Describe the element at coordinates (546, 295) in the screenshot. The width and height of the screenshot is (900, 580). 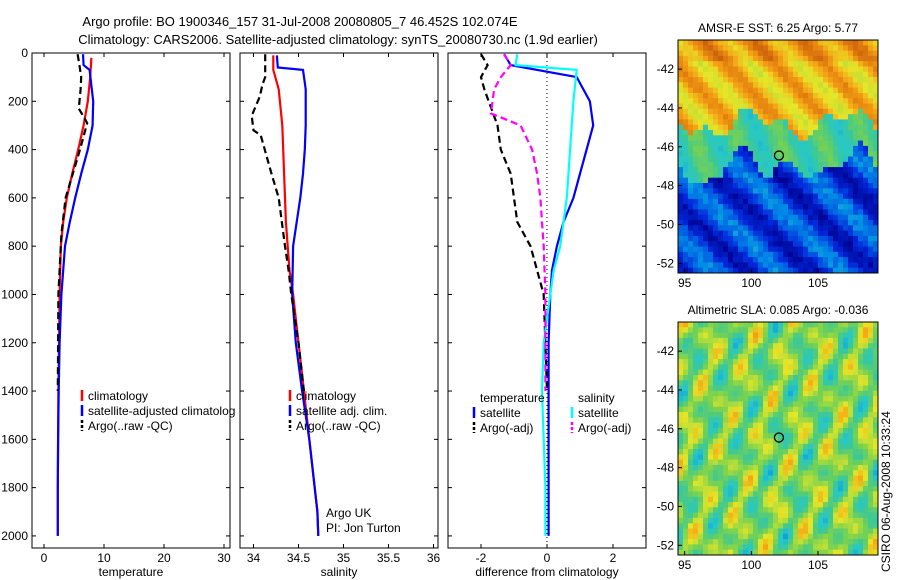
I see `series-line-satellite` at that location.